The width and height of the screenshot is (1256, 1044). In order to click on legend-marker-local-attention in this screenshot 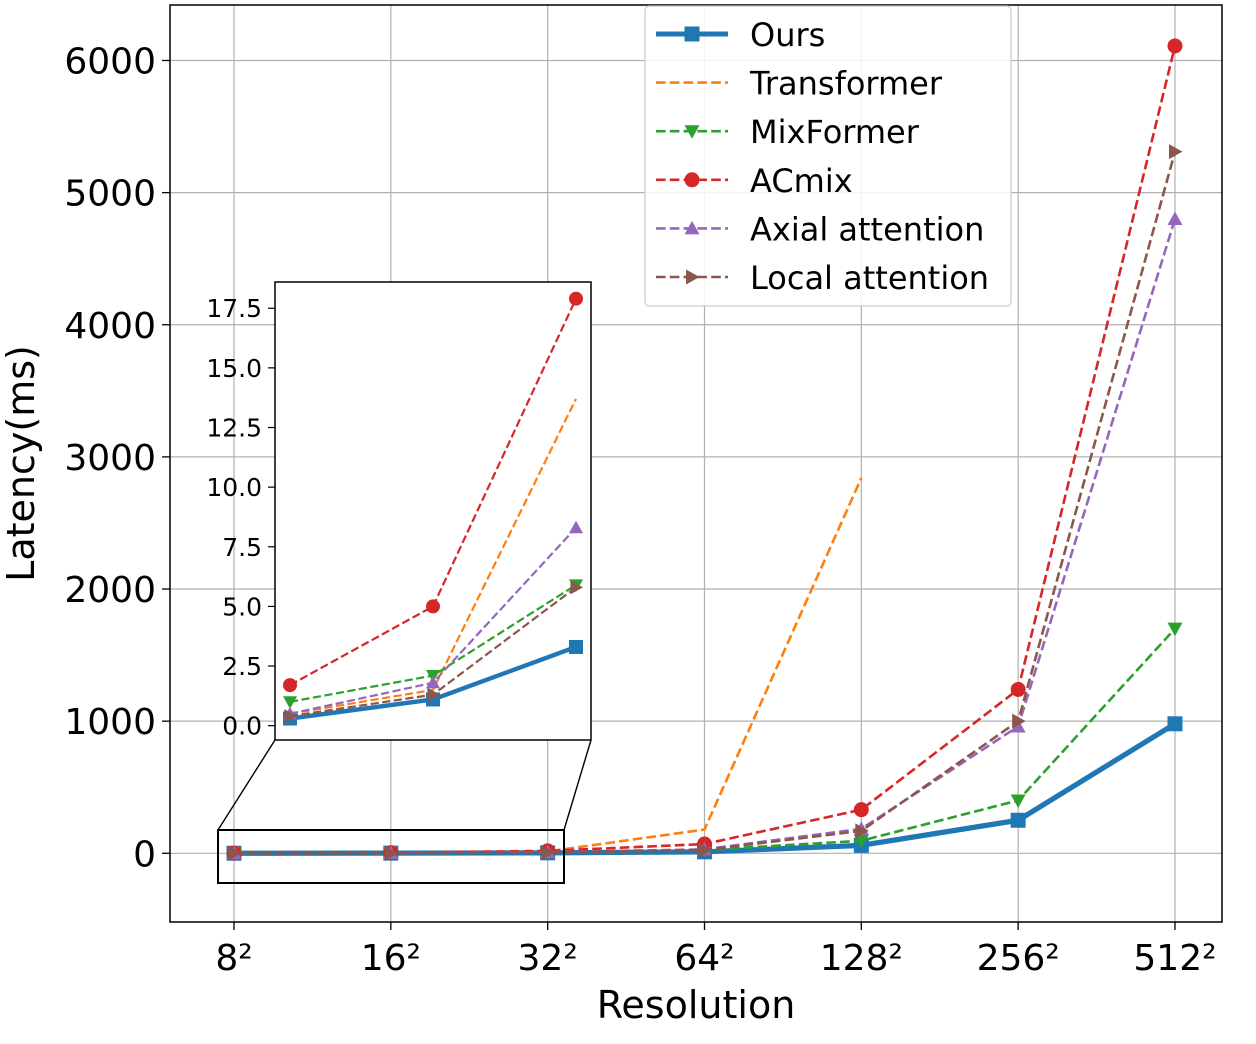, I will do `click(693, 277)`.